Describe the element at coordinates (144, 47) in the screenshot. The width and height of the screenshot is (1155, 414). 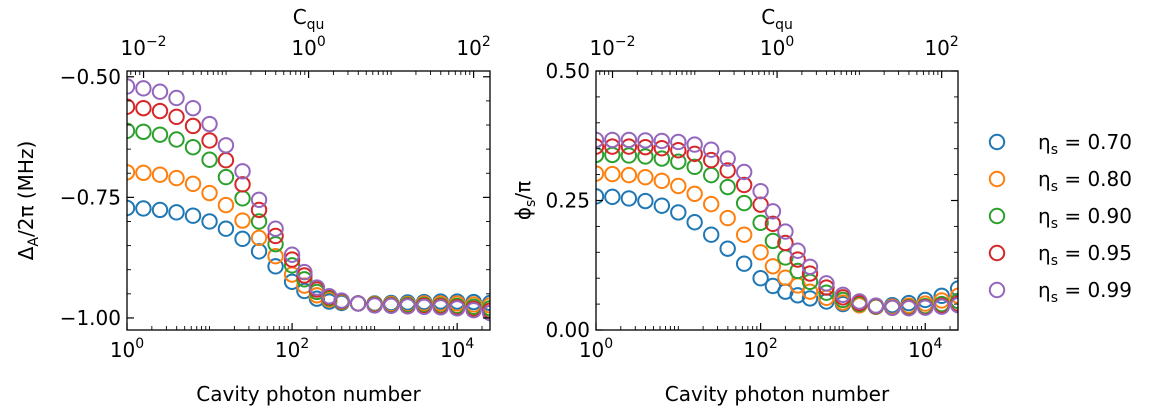
I see `top-x-tick-label: 10⁻²` at that location.